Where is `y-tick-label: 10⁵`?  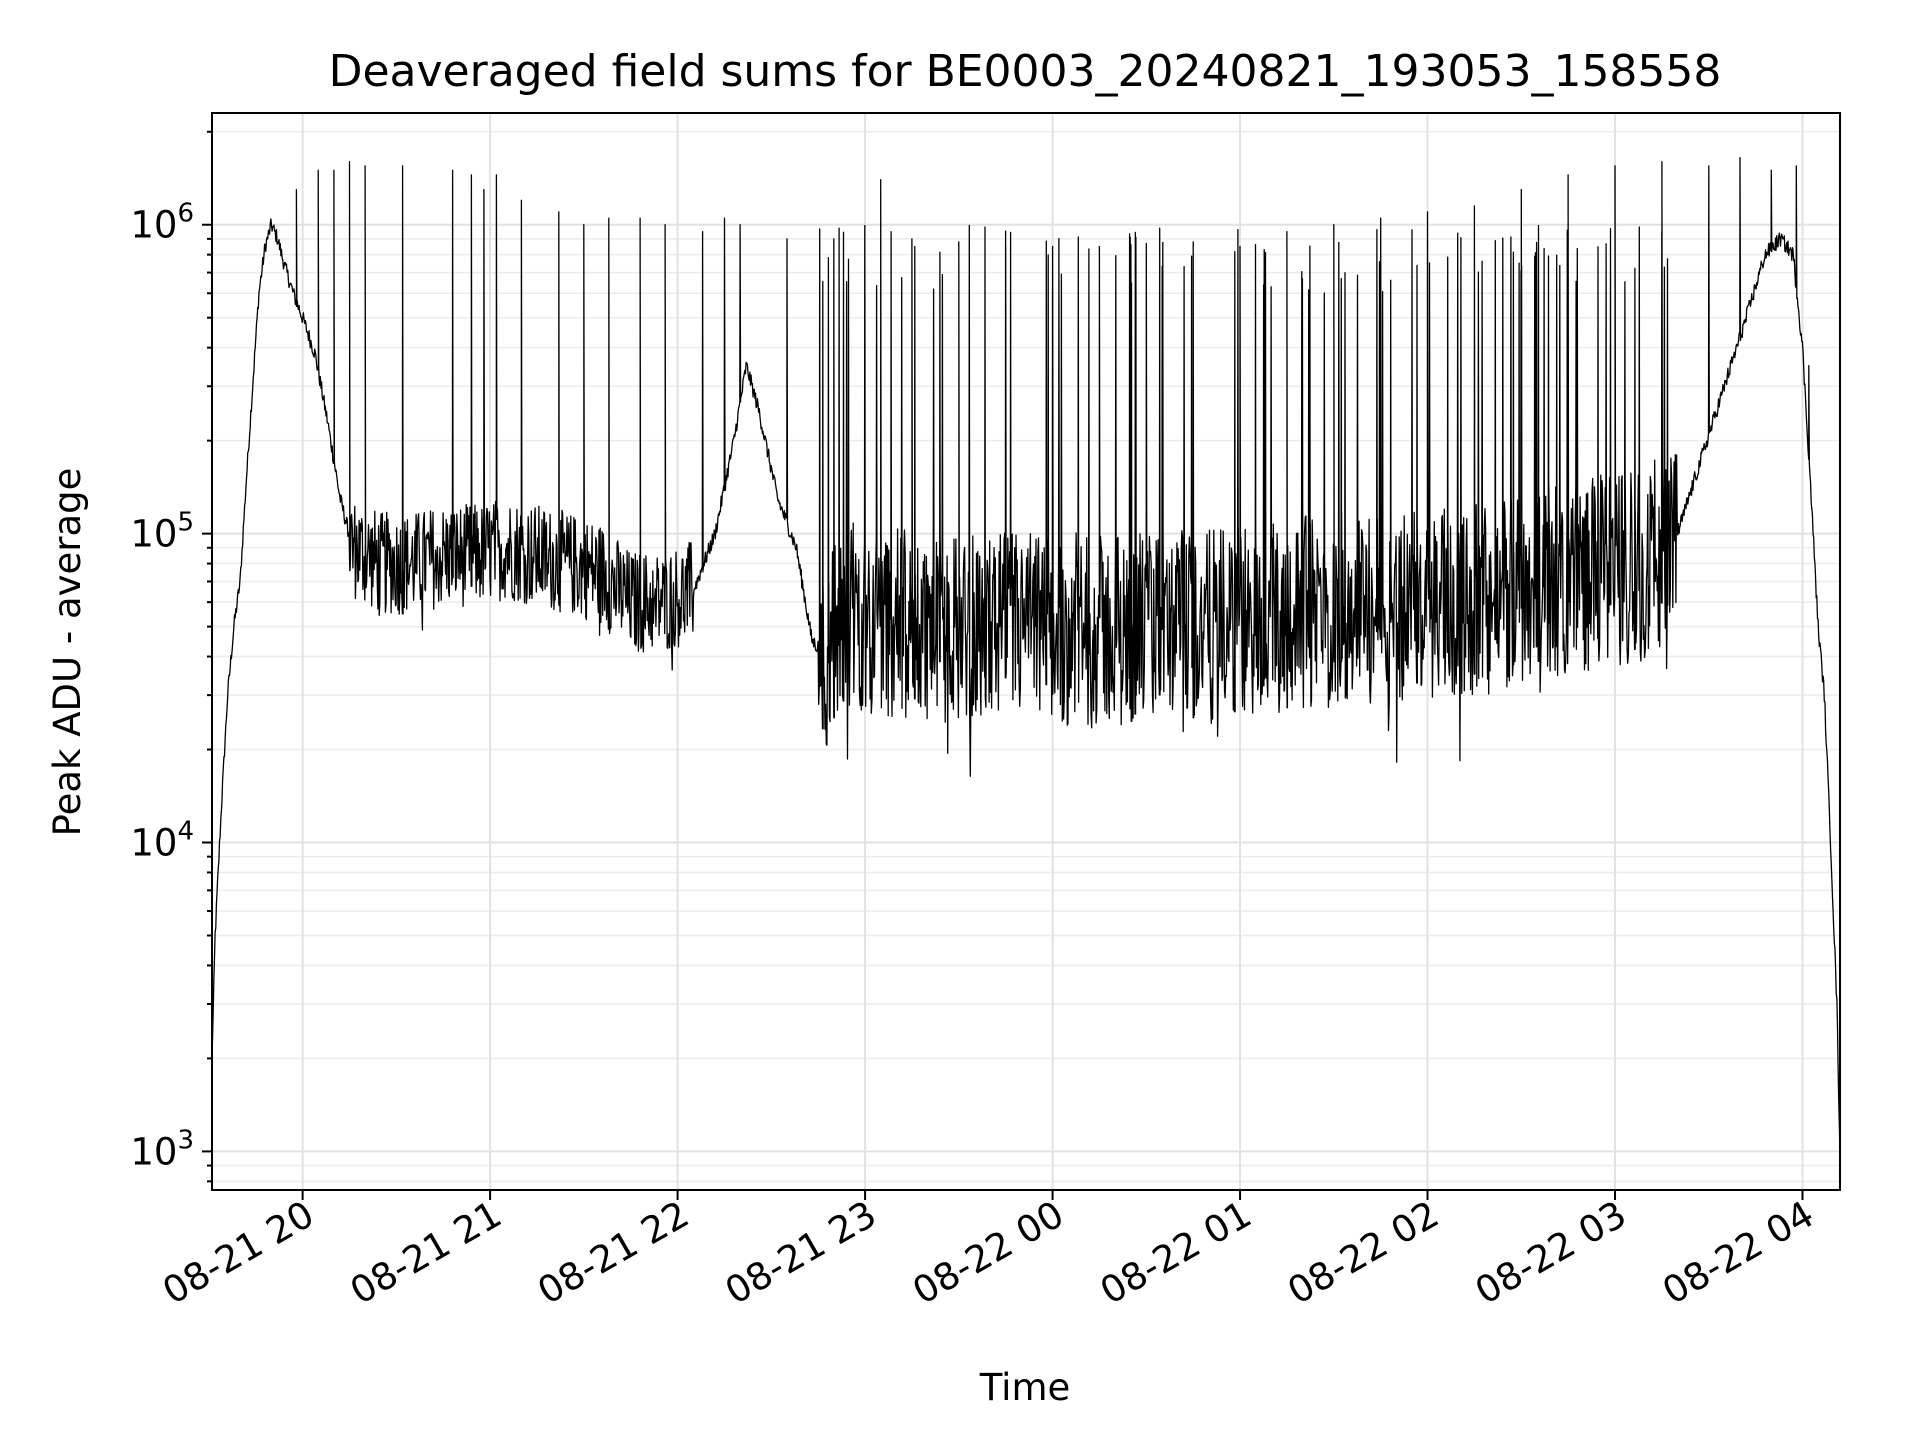 y-tick-label: 10⁵ is located at coordinates (162, 532).